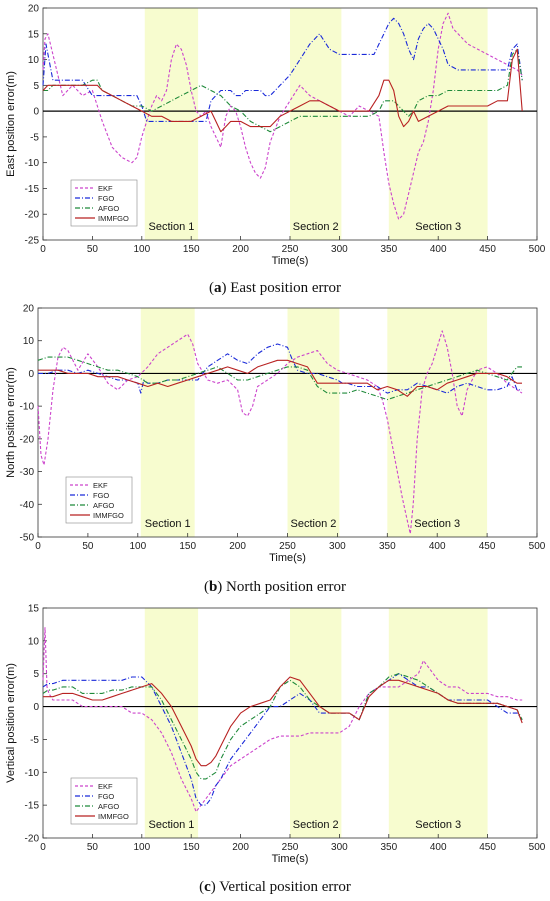  I want to click on series-line-fgo, so click(282, 69).